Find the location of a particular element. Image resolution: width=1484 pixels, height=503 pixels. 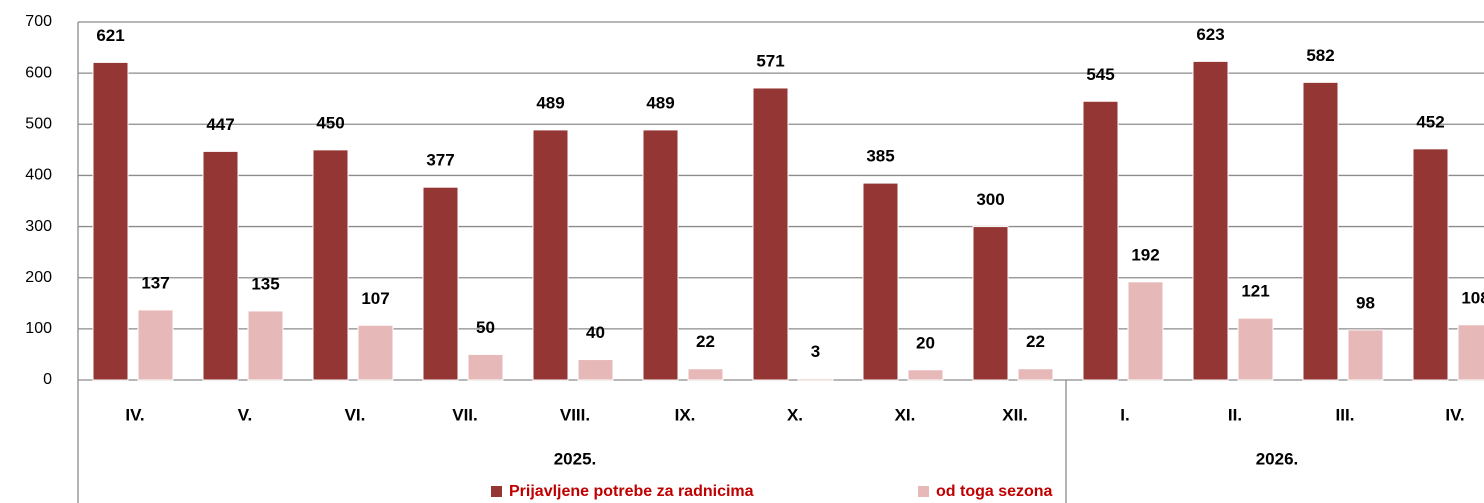

x-tick-label: III. is located at coordinates (1345, 414).